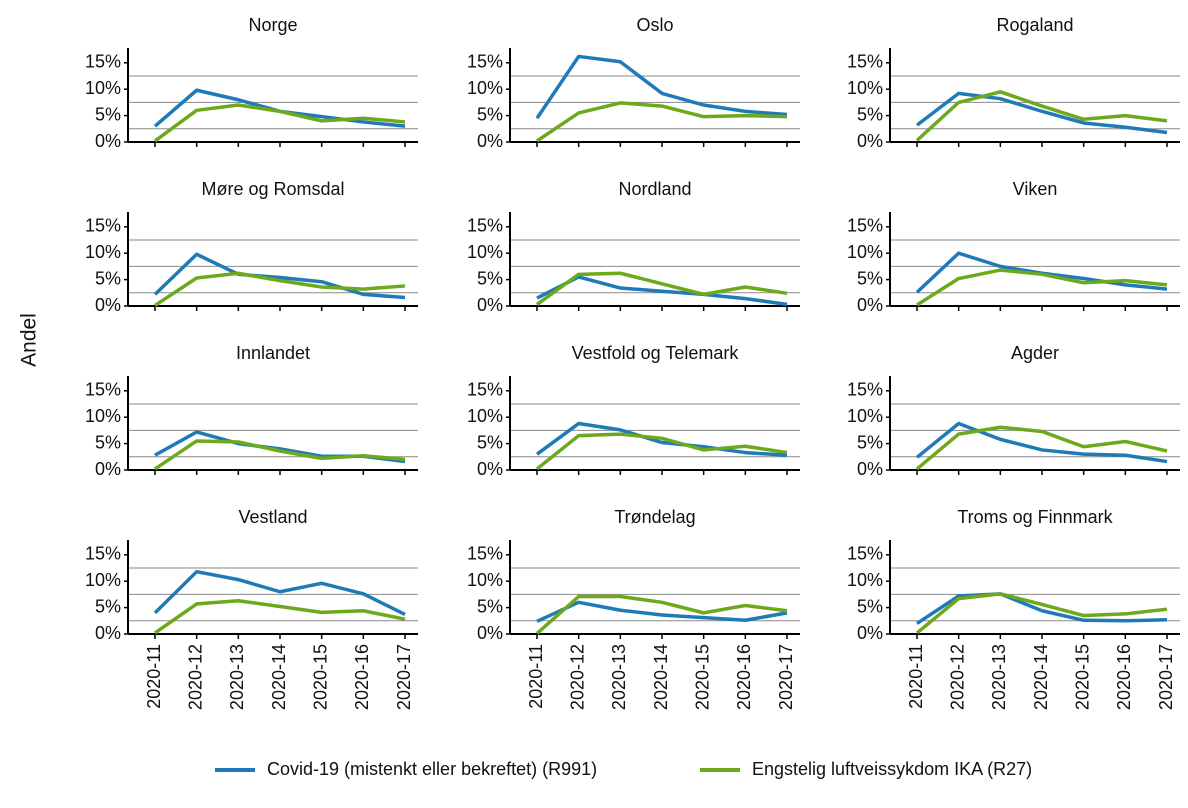 Image resolution: width=1188 pixels, height=808 pixels. Describe the element at coordinates (272, 189) in the screenshot. I see `panel-title: Møre og Romsdal` at that location.